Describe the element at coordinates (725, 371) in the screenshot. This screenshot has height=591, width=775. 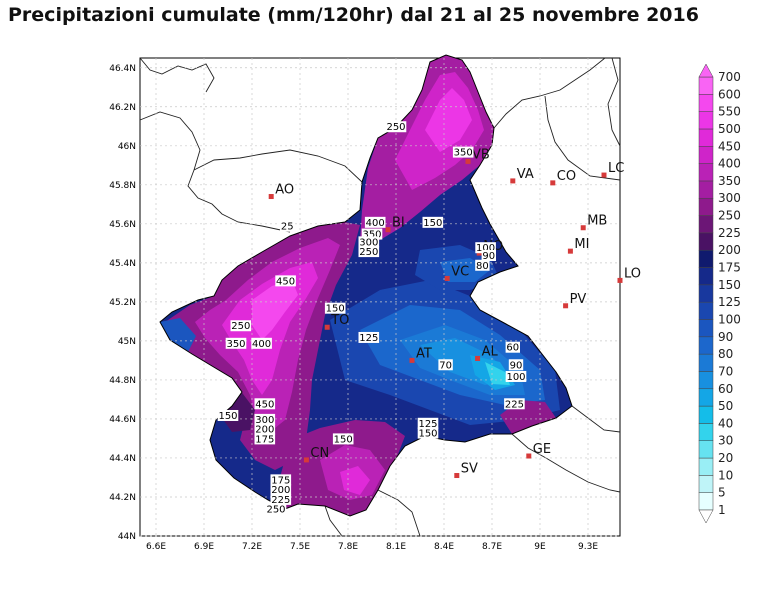
I see `colorbar-label: 70` at that location.